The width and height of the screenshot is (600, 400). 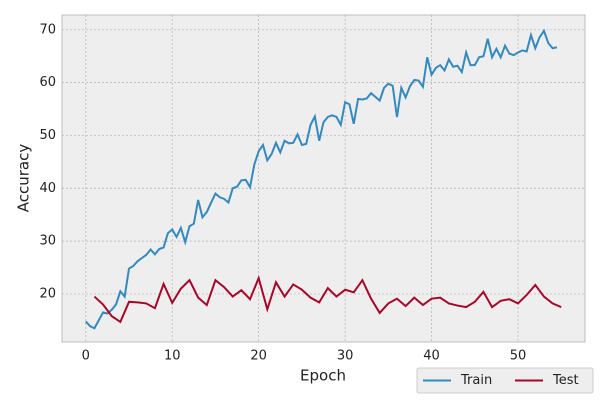 What do you see at coordinates (47, 135) in the screenshot?
I see `y-tick-label: 50` at bounding box center [47, 135].